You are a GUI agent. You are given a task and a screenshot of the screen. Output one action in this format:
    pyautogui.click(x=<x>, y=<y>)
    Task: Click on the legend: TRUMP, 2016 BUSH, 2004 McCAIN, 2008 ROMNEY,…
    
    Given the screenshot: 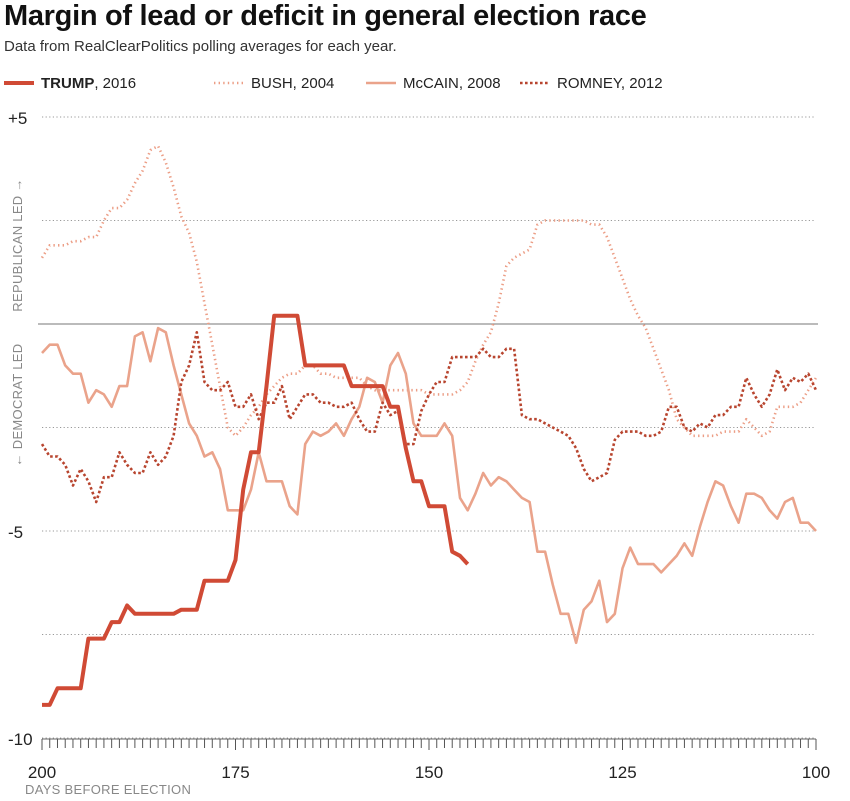 What is the action you would take?
    pyautogui.click(x=333, y=83)
    